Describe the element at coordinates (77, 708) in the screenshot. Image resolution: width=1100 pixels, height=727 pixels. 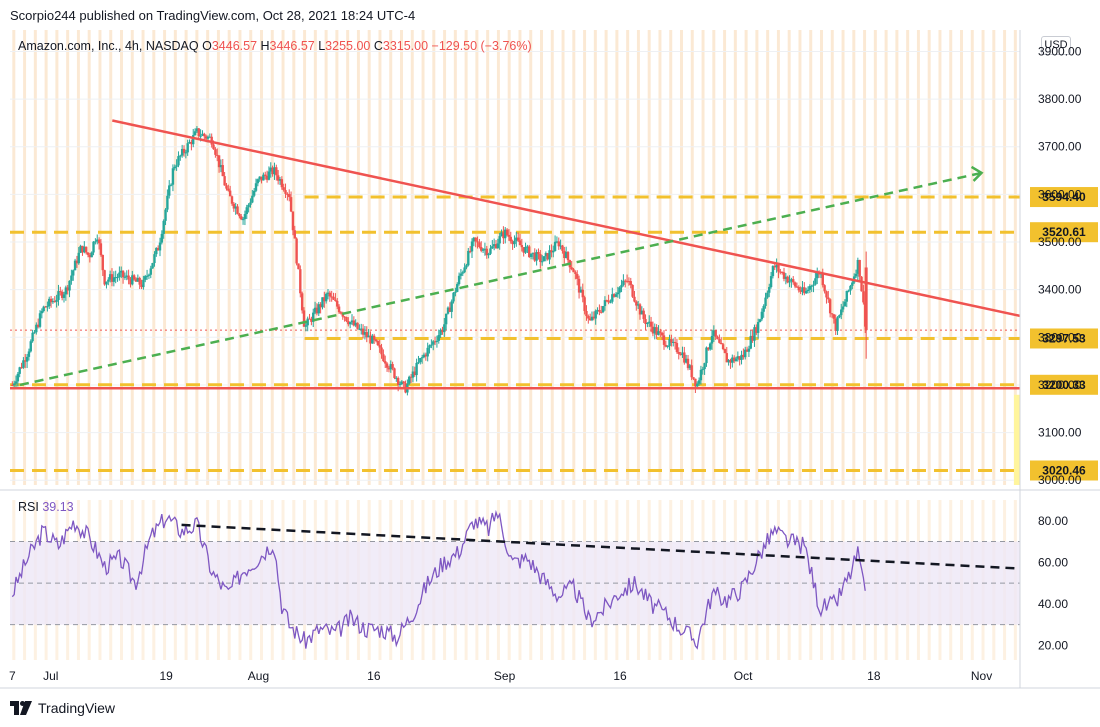
I see `footer-brand: TradingView` at that location.